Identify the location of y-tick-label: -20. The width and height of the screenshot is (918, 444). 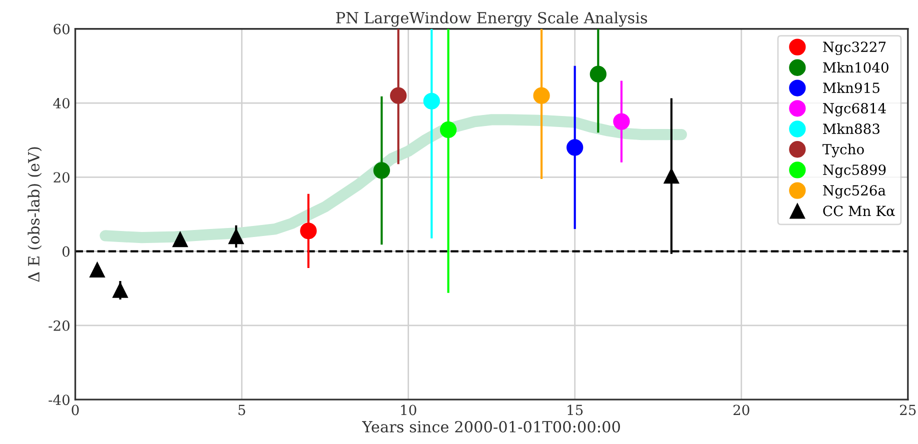
(59, 325).